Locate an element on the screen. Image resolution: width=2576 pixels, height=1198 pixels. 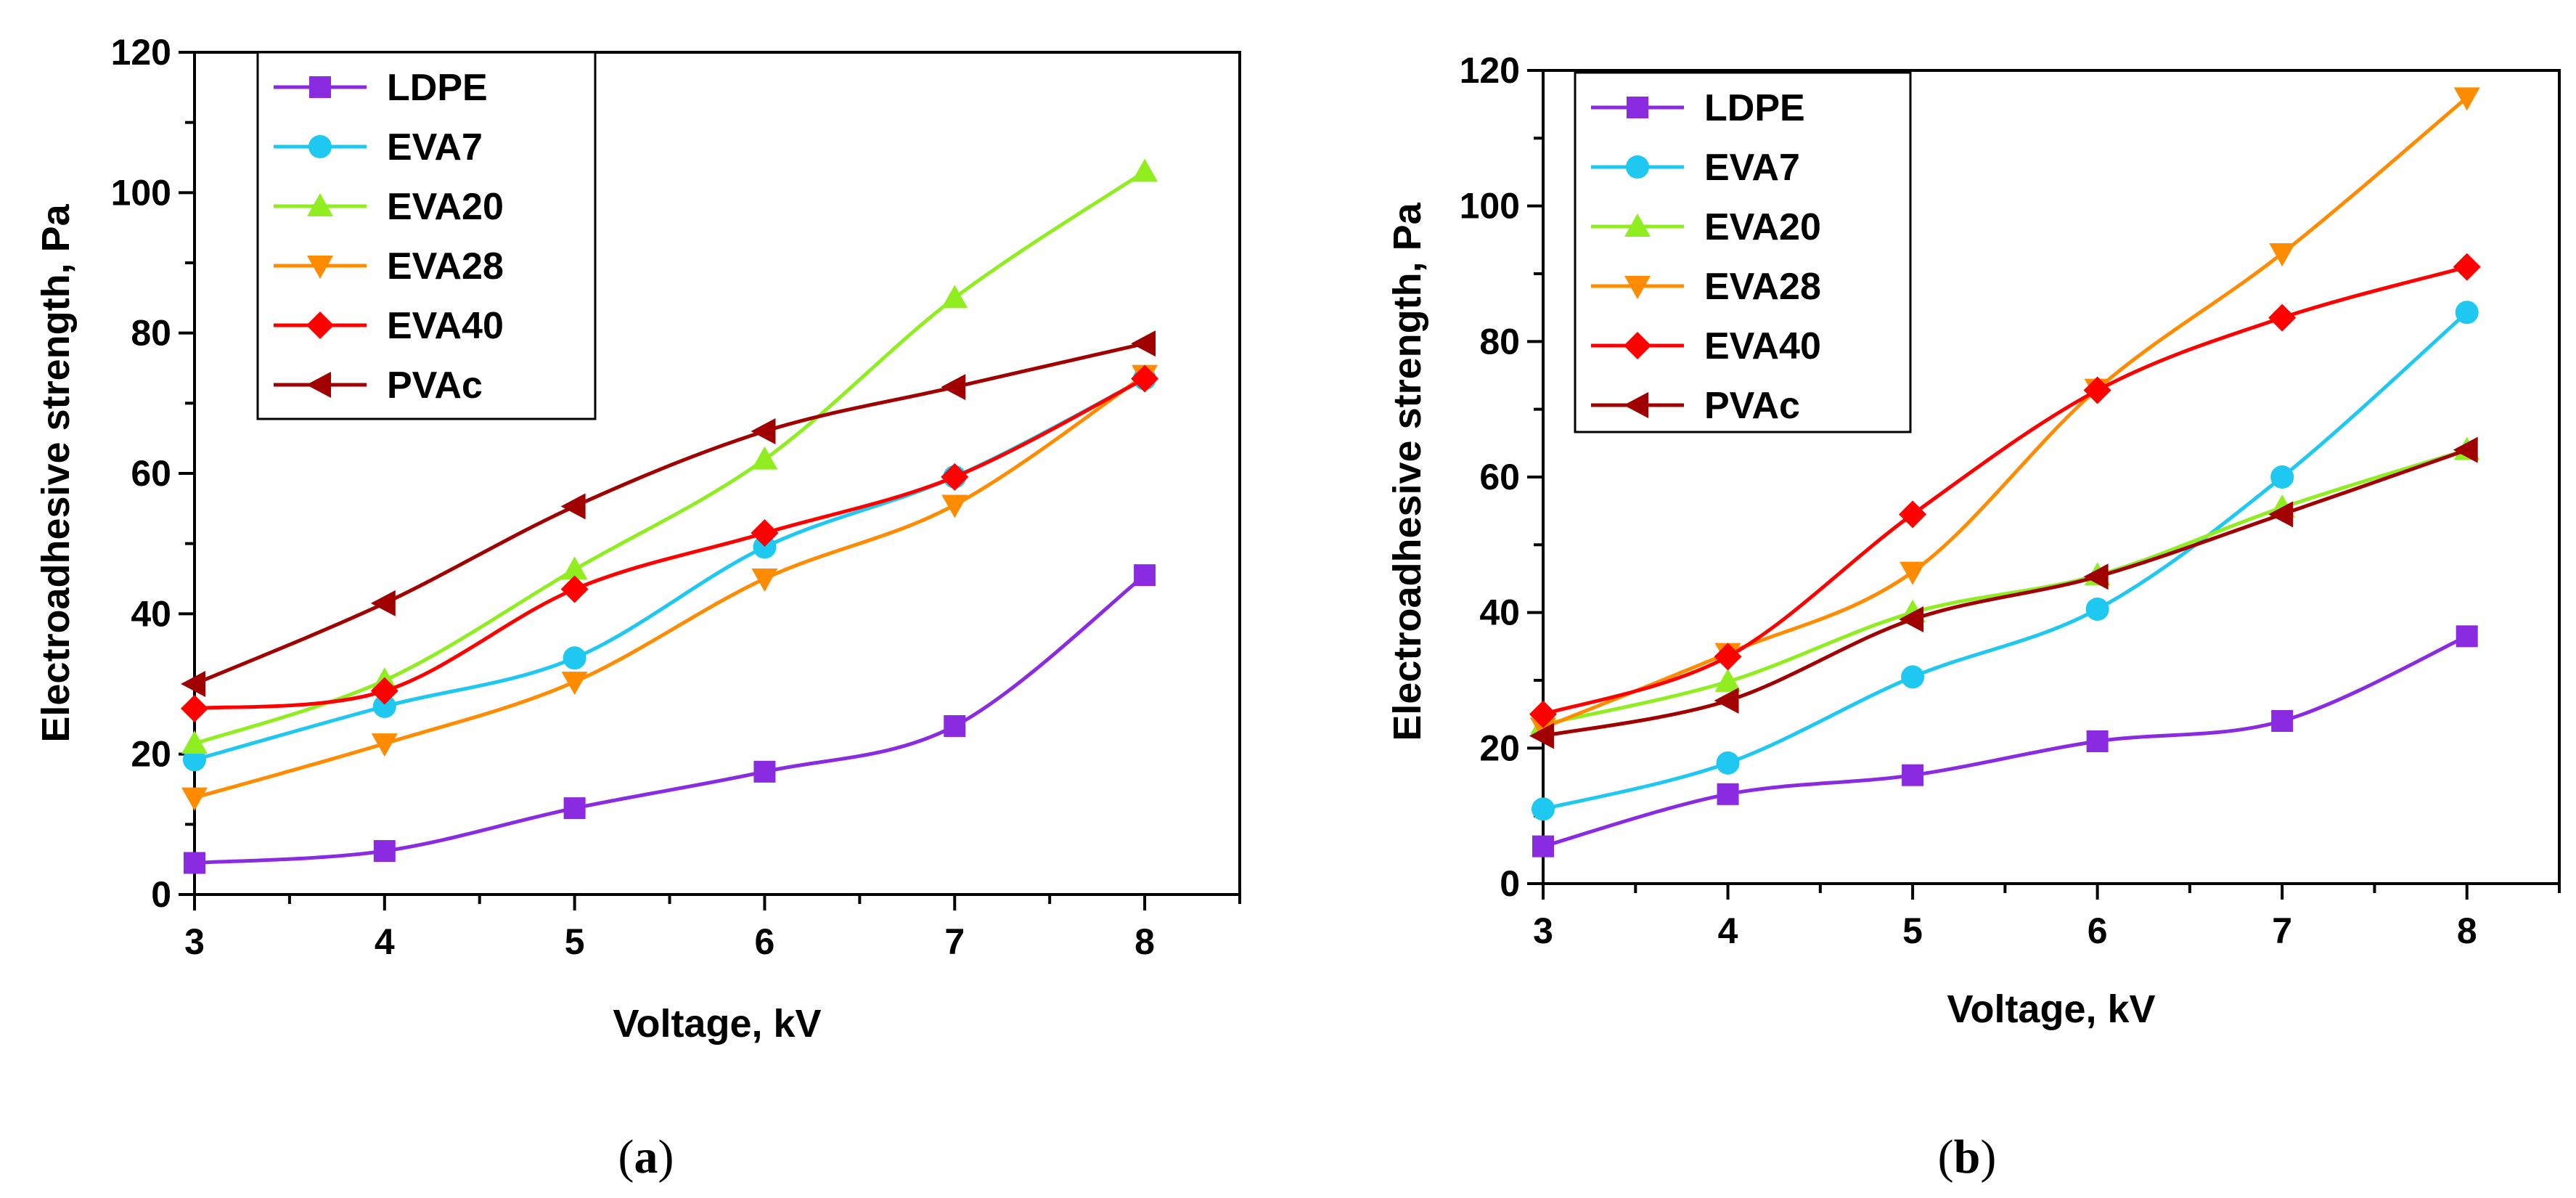
panel-letter-a: a is located at coordinates (646, 1157).